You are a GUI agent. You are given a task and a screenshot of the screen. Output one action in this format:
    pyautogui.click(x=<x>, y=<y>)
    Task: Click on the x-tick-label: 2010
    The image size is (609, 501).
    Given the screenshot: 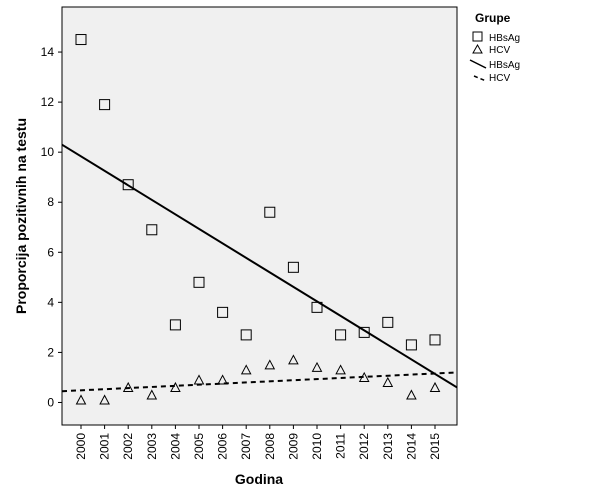 What is the action you would take?
    pyautogui.click(x=317, y=446)
    